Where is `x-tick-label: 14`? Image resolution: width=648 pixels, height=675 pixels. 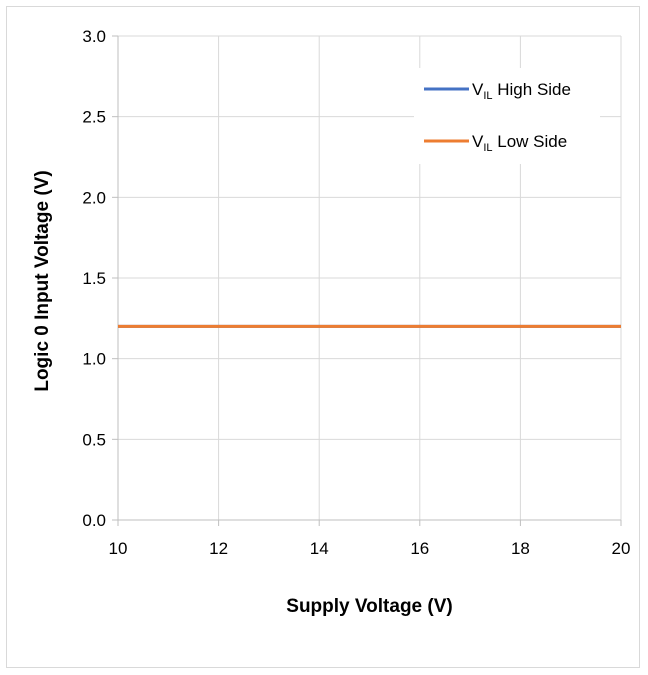 x-tick-label: 14 is located at coordinates (319, 548).